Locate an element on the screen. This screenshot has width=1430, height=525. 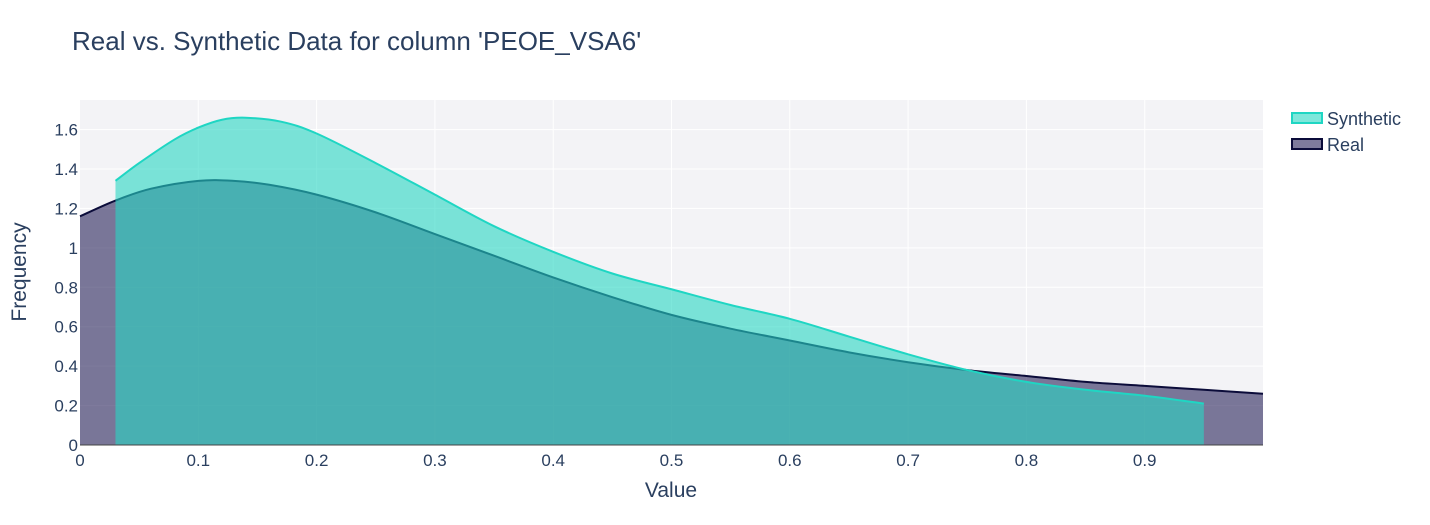
y-tick-label: 0 is located at coordinates (73, 445).